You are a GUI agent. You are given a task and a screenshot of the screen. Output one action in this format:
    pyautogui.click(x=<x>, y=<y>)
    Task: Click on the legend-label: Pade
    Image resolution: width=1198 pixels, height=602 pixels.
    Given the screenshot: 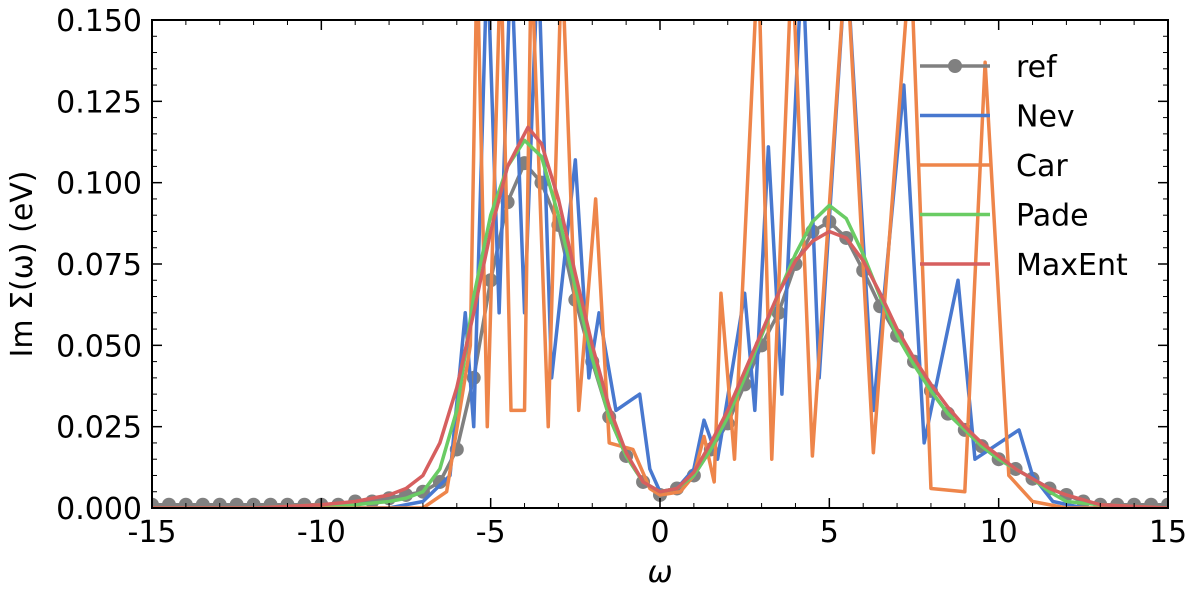 What is the action you would take?
    pyautogui.click(x=1052, y=216)
    